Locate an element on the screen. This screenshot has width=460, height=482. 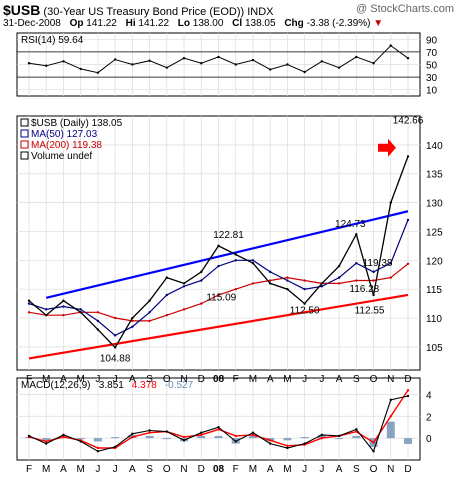
macd-legend-entry: 3.851 is located at coordinates (111, 385).